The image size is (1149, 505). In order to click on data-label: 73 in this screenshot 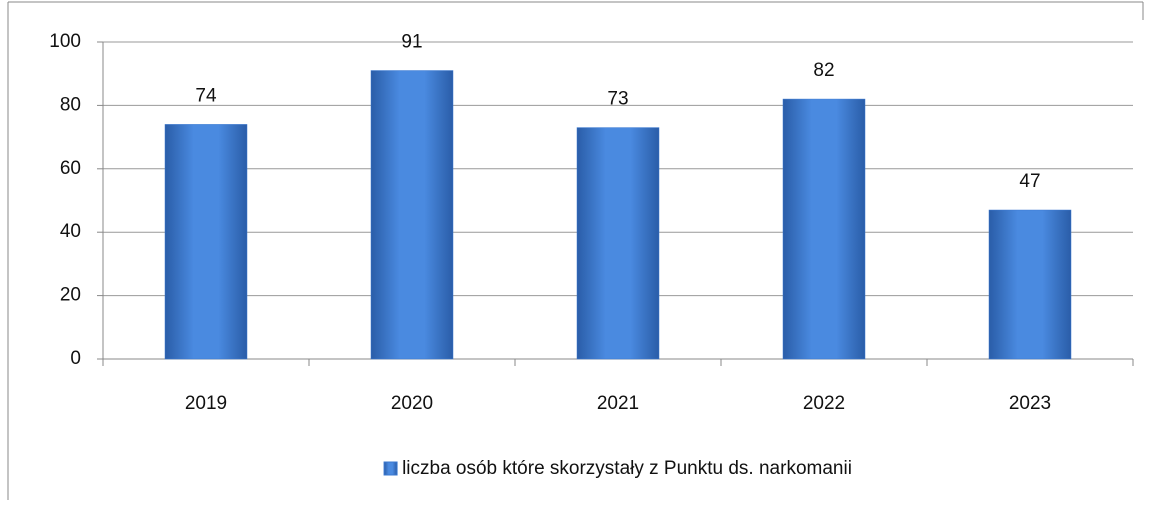, I will do `click(617, 99)`.